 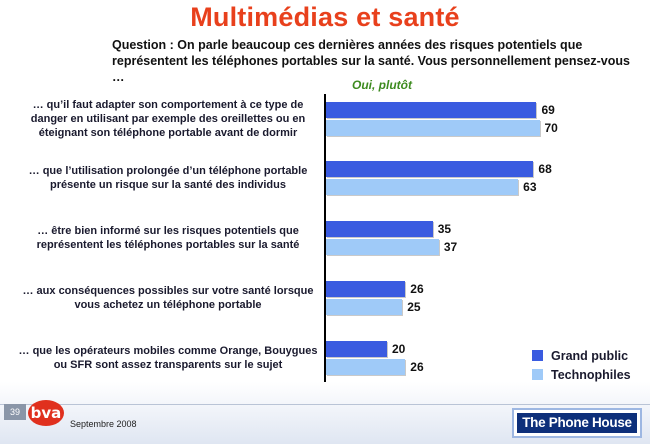 What do you see at coordinates (46, 413) in the screenshot?
I see `bva-logo: bva` at bounding box center [46, 413].